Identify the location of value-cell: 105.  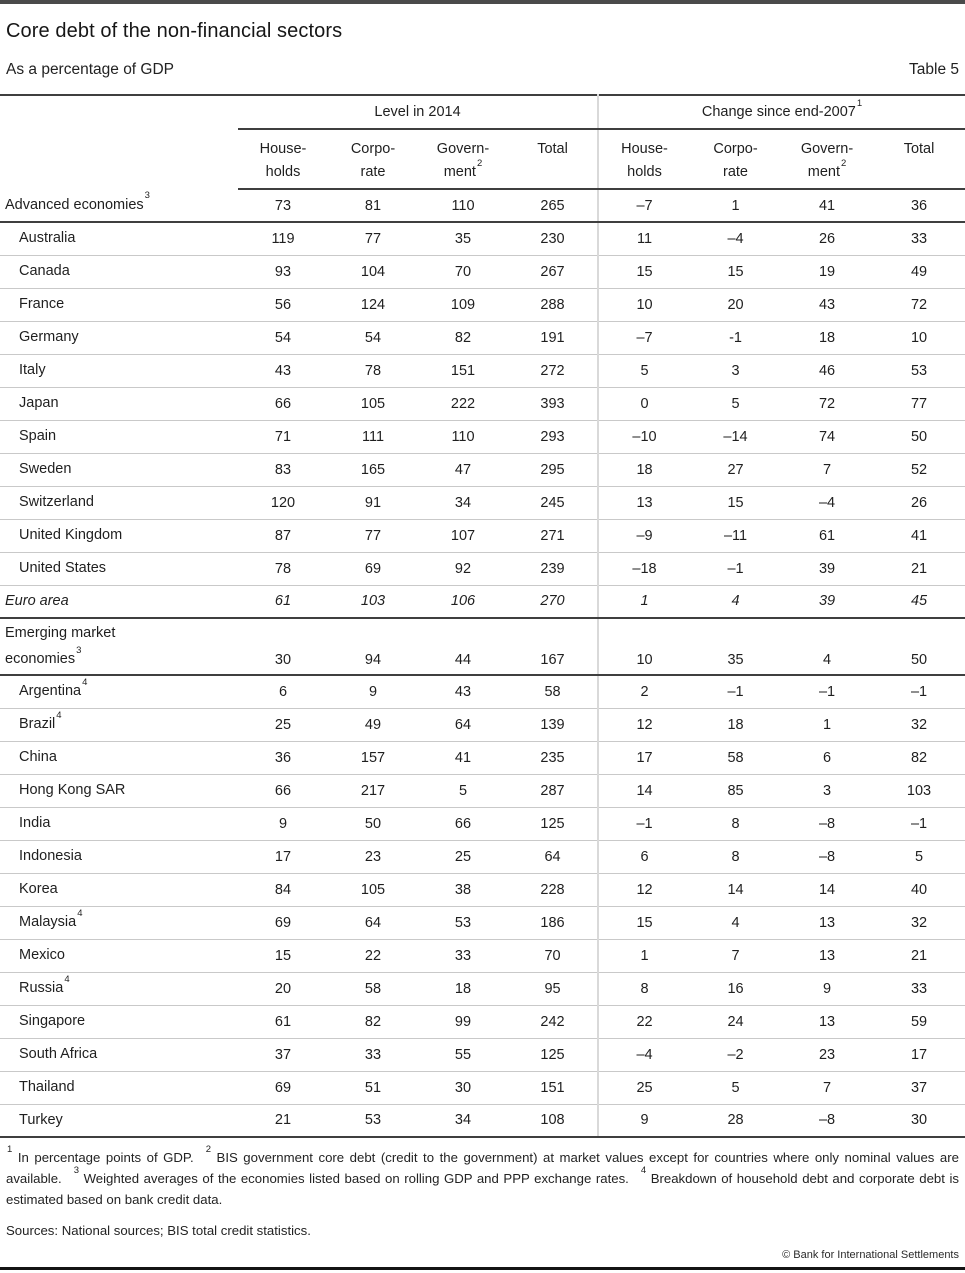
(373, 404).